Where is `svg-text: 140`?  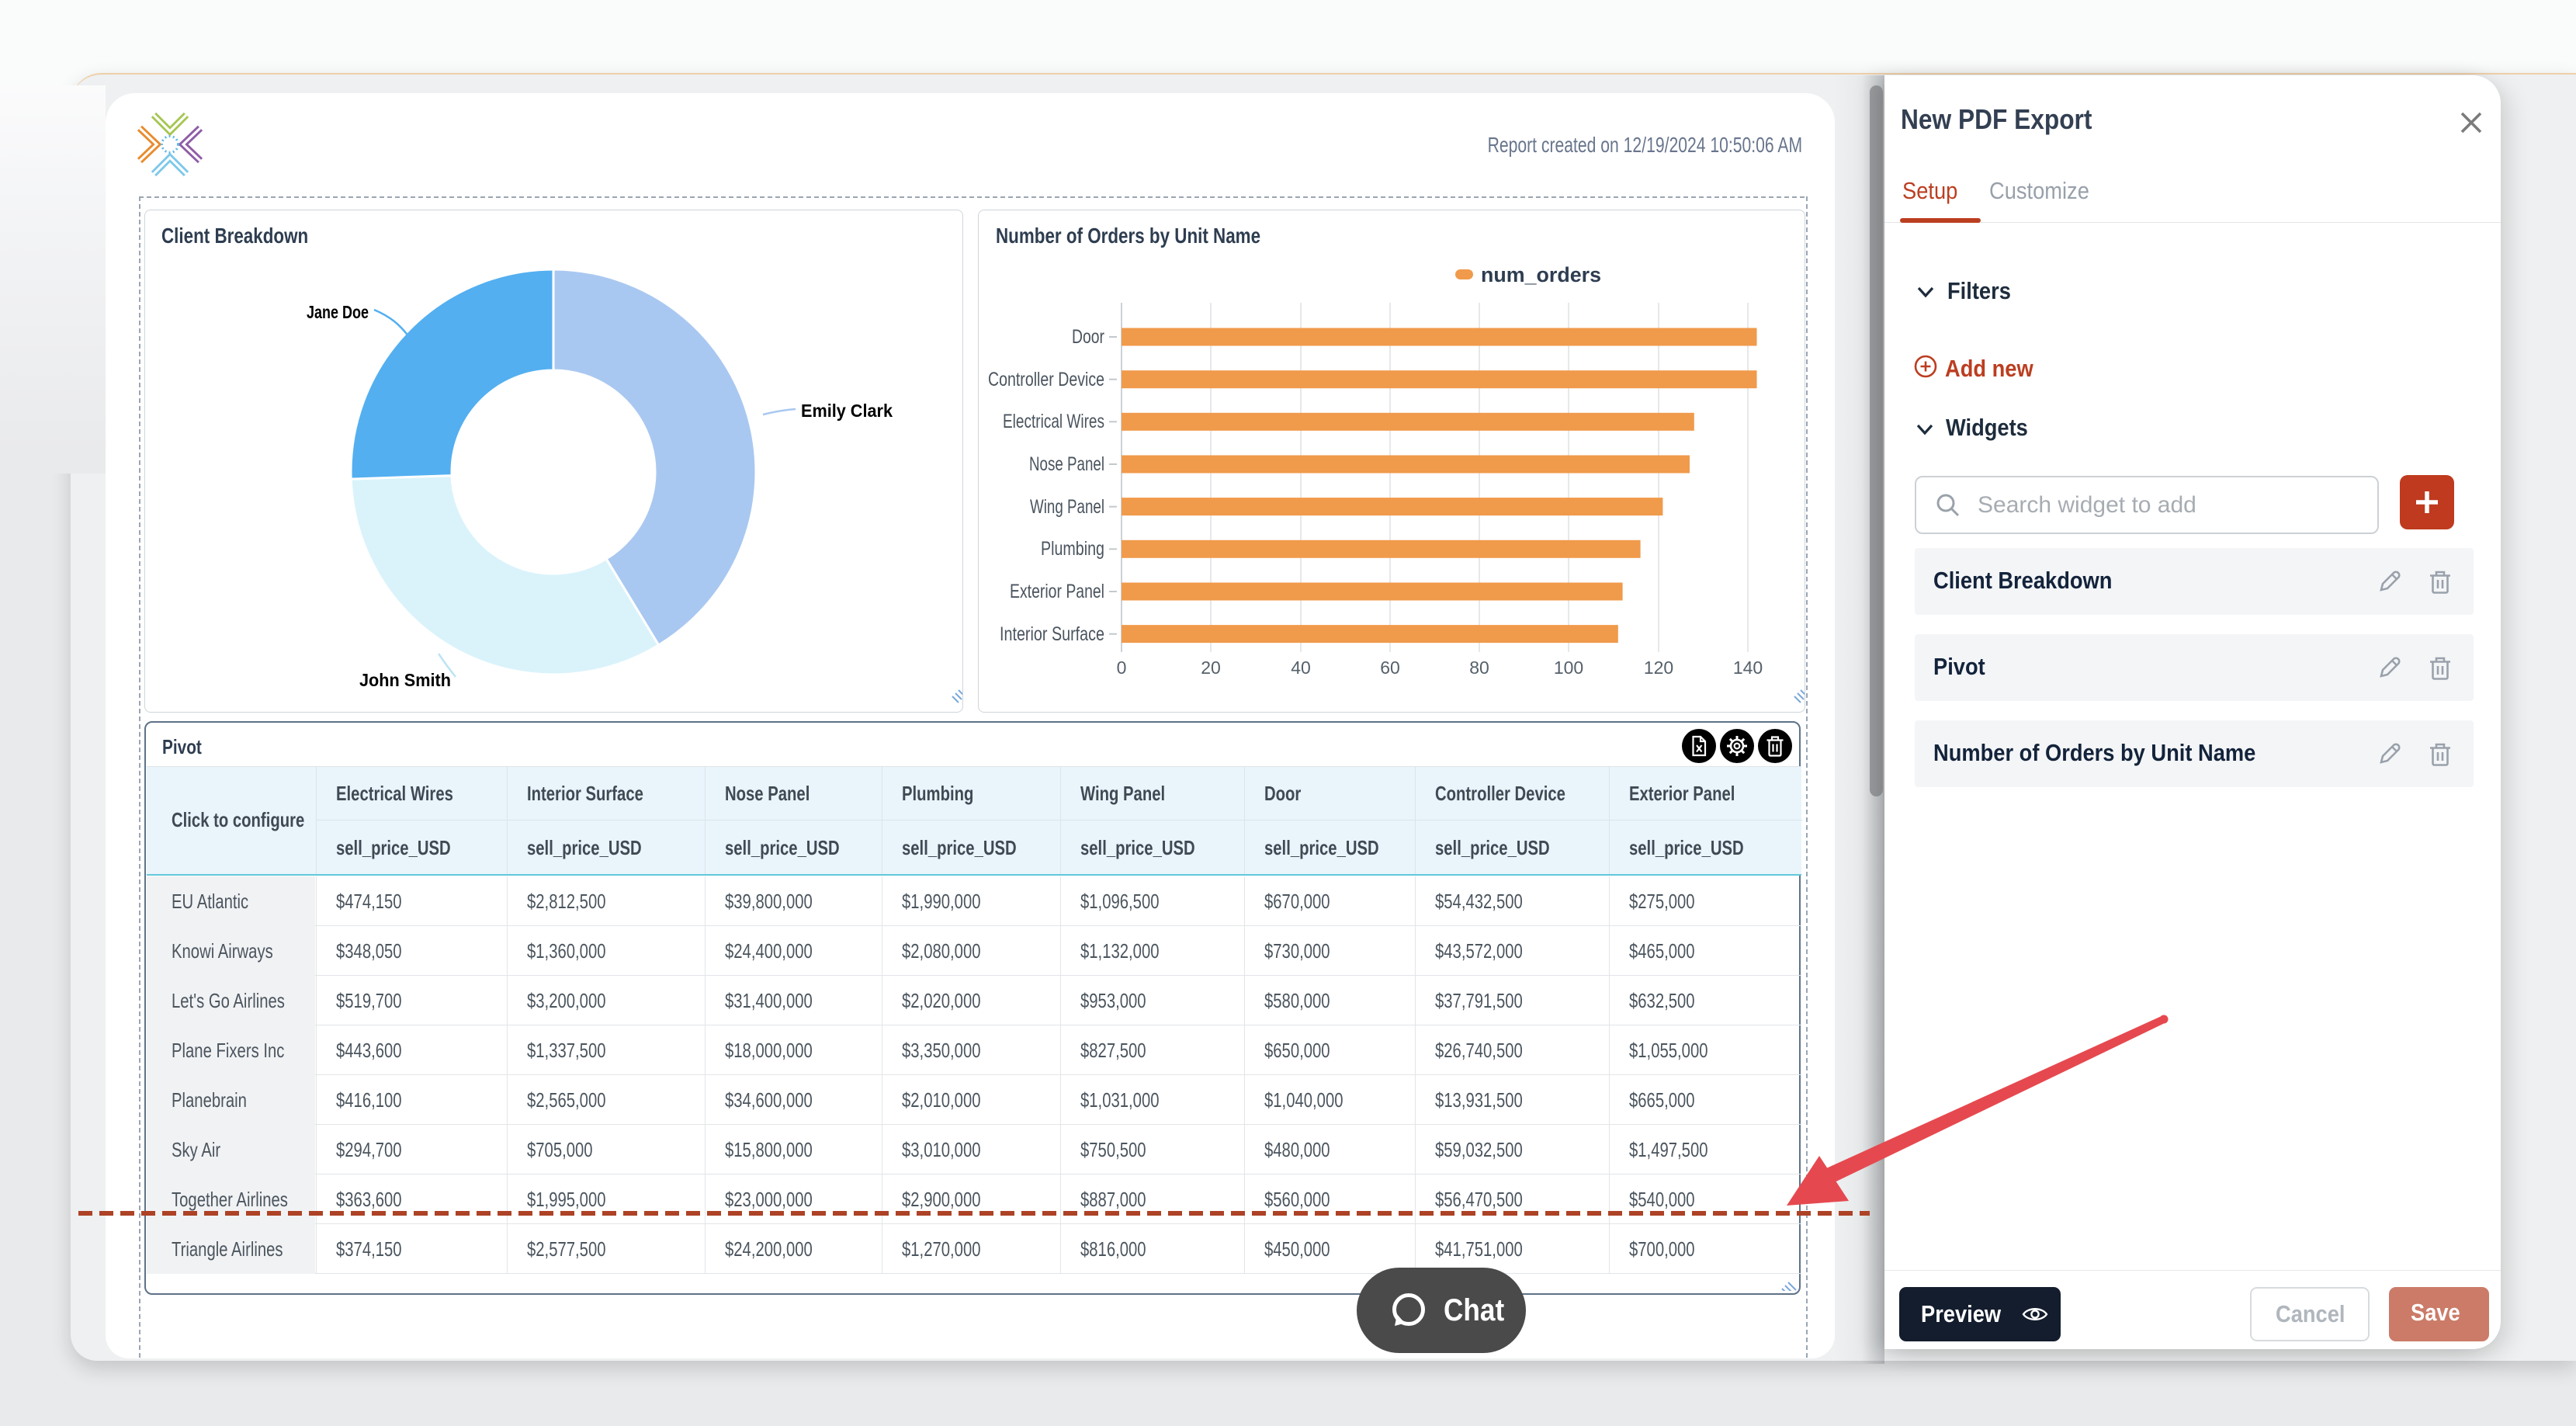 svg-text: 140 is located at coordinates (1748, 668).